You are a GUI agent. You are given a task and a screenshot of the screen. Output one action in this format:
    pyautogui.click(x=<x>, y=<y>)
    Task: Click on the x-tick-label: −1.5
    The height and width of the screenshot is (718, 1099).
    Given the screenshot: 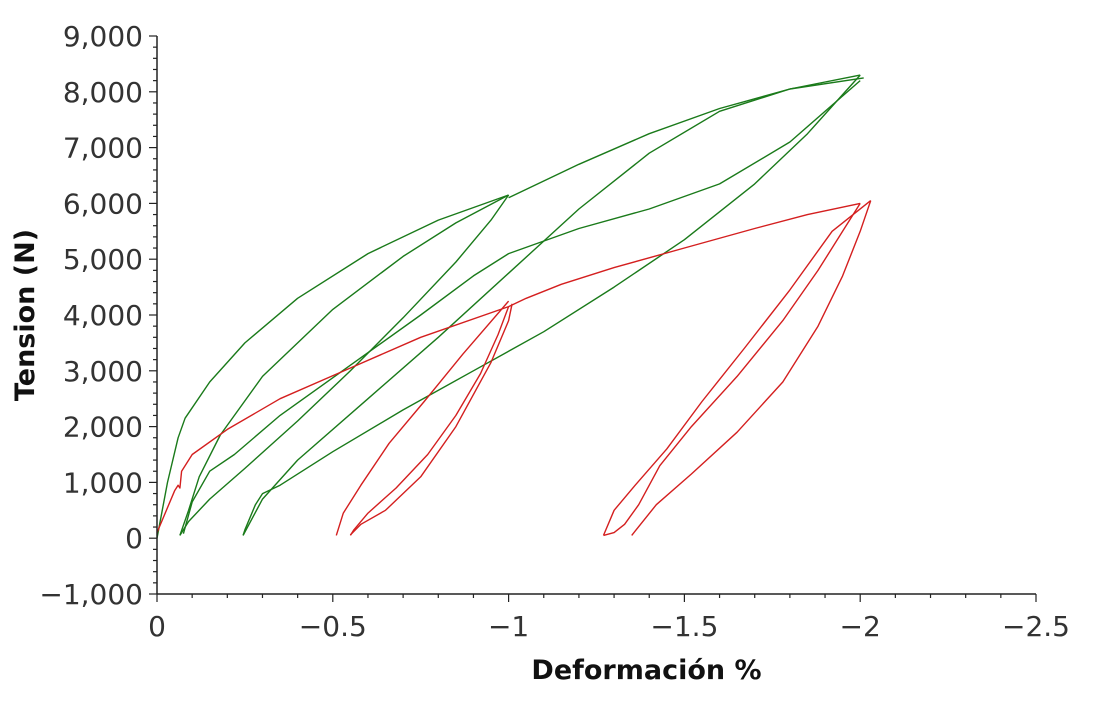 What is the action you would take?
    pyautogui.click(x=684, y=626)
    